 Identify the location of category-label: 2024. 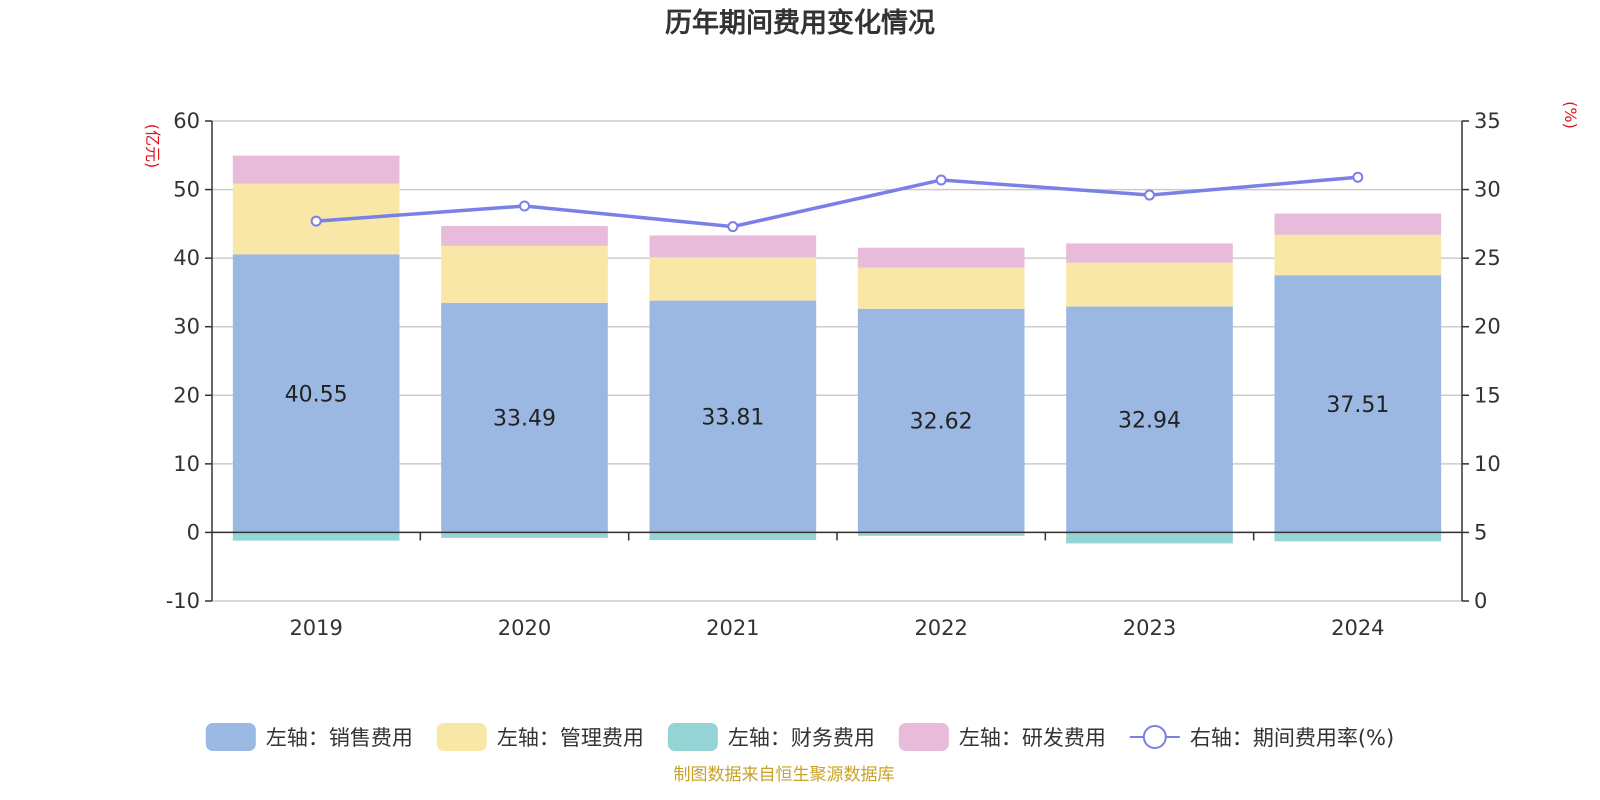
(1357, 628).